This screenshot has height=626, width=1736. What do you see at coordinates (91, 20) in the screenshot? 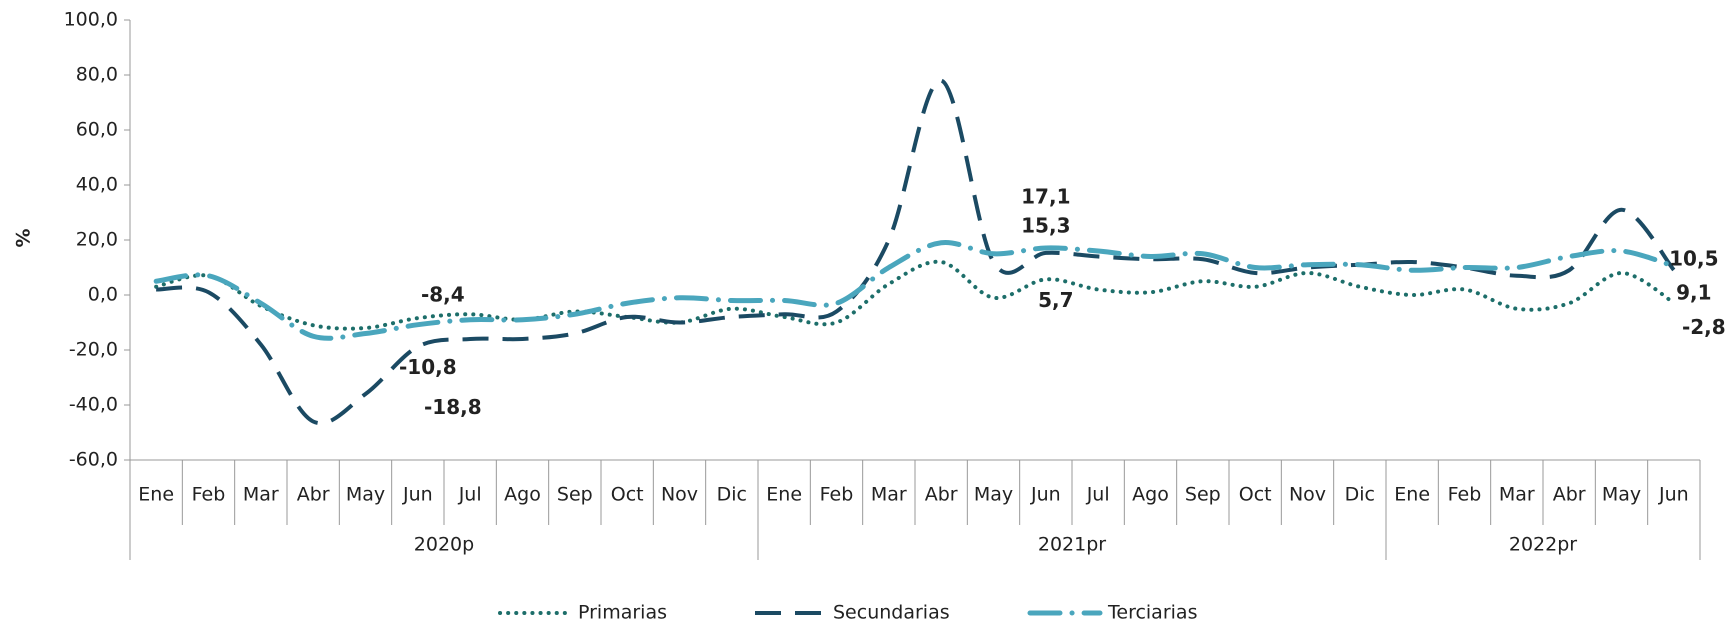
I see `y-tick-label: 100,0` at bounding box center [91, 20].